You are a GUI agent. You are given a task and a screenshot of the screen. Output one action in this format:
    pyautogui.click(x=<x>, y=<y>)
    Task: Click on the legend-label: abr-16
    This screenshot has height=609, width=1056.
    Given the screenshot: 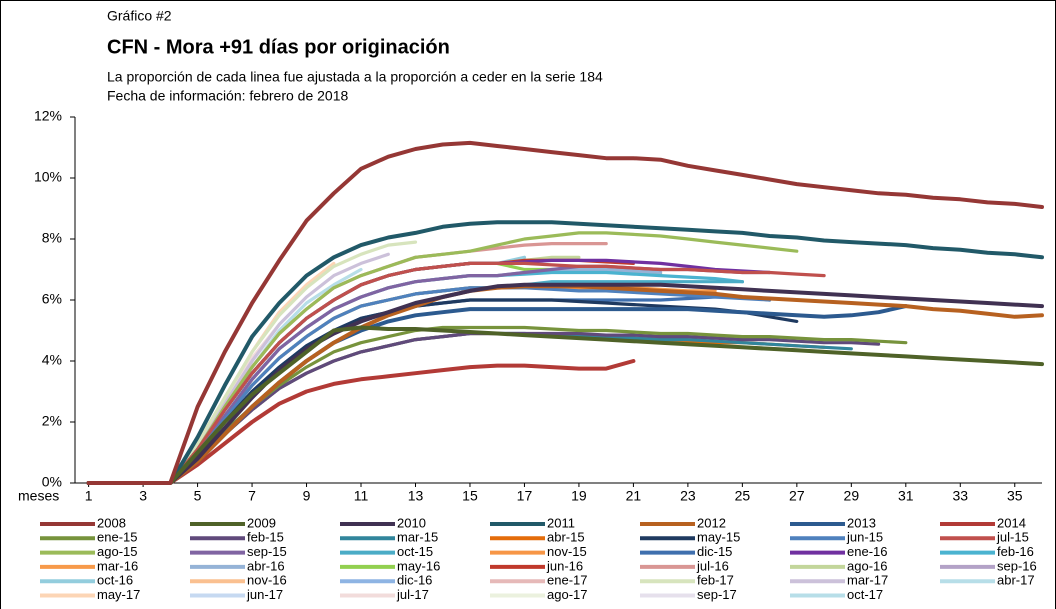 What is the action you would take?
    pyautogui.click(x=266, y=565)
    